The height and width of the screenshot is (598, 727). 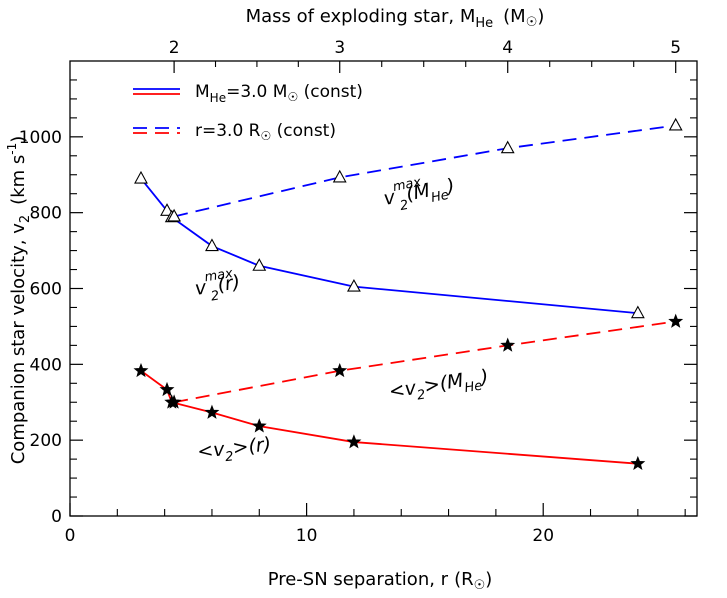 I want to click on x-axis-title: Pre-SN separation, r (R☉), so click(x=380, y=581).